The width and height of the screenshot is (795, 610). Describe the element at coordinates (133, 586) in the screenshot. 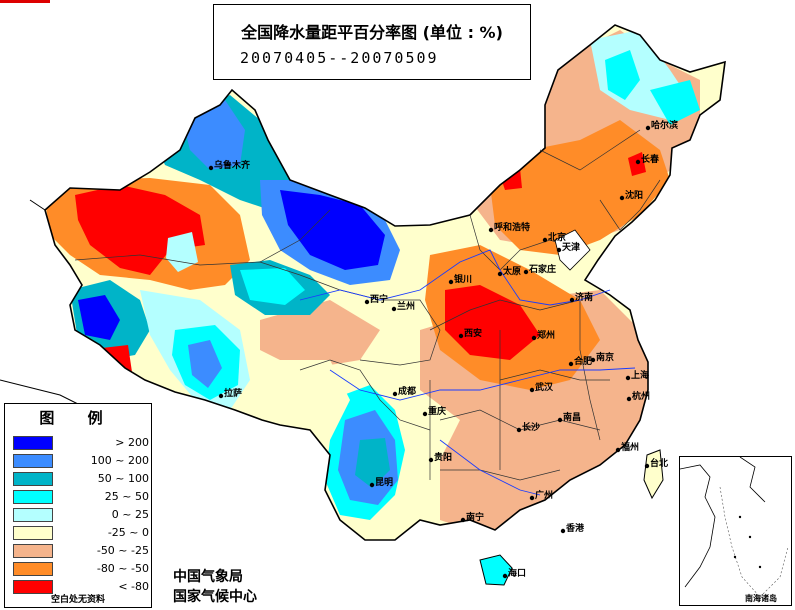

I see `legend-label: < -80` at that location.